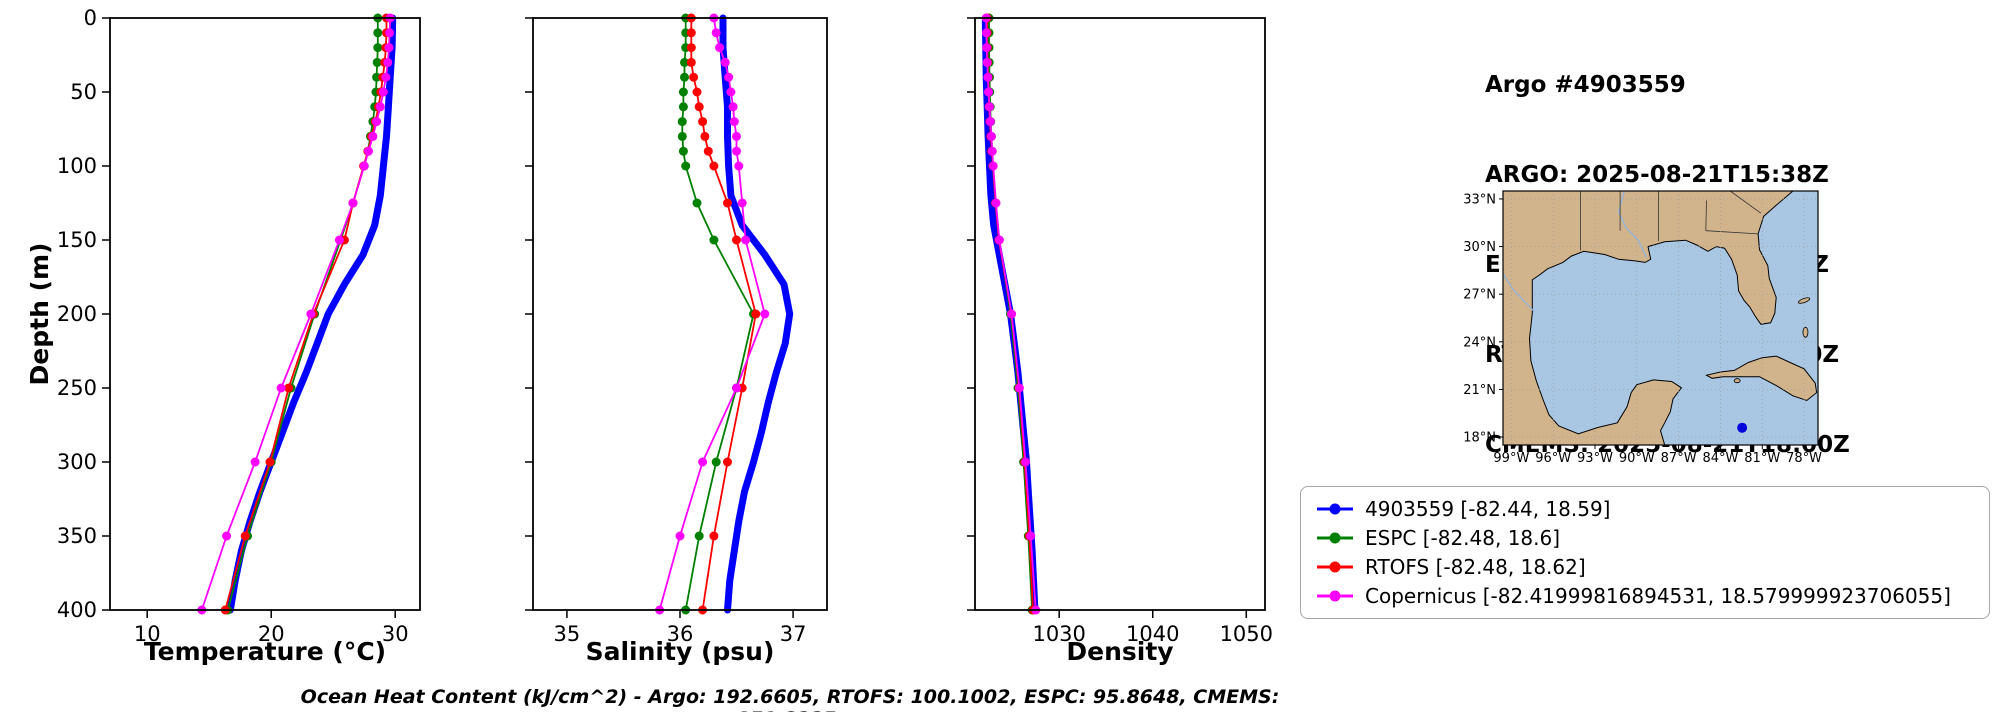  I want to click on svg-text: 20, so click(271, 634).